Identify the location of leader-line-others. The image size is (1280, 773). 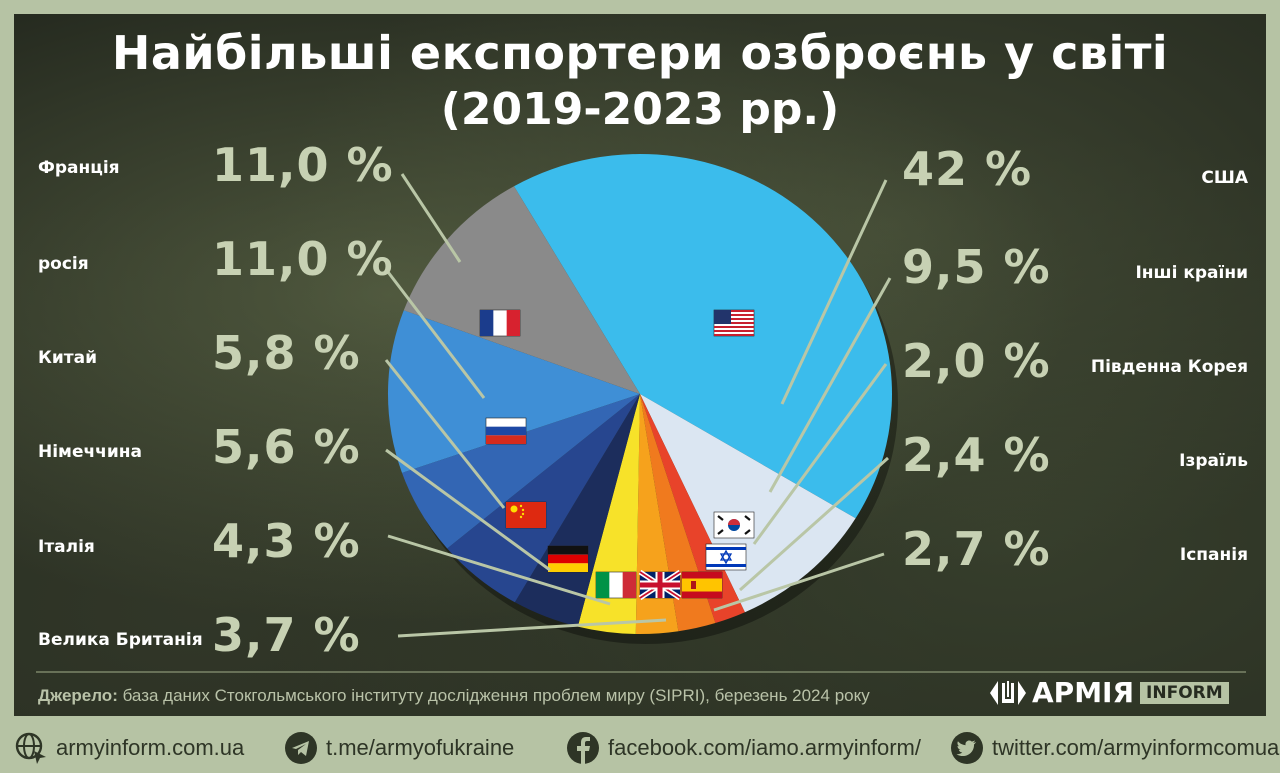
(830, 385).